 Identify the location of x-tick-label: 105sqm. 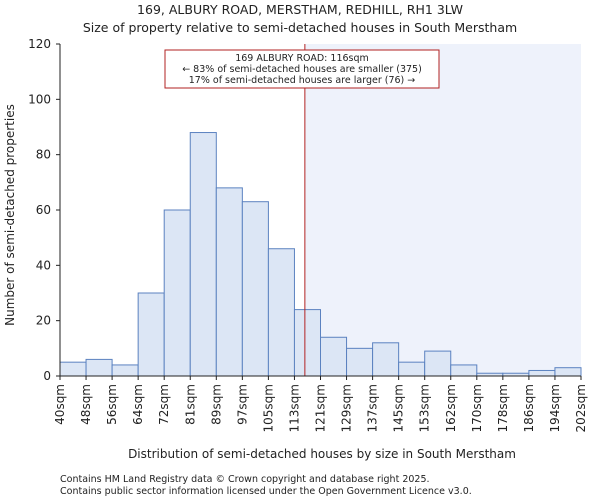
(268, 408).